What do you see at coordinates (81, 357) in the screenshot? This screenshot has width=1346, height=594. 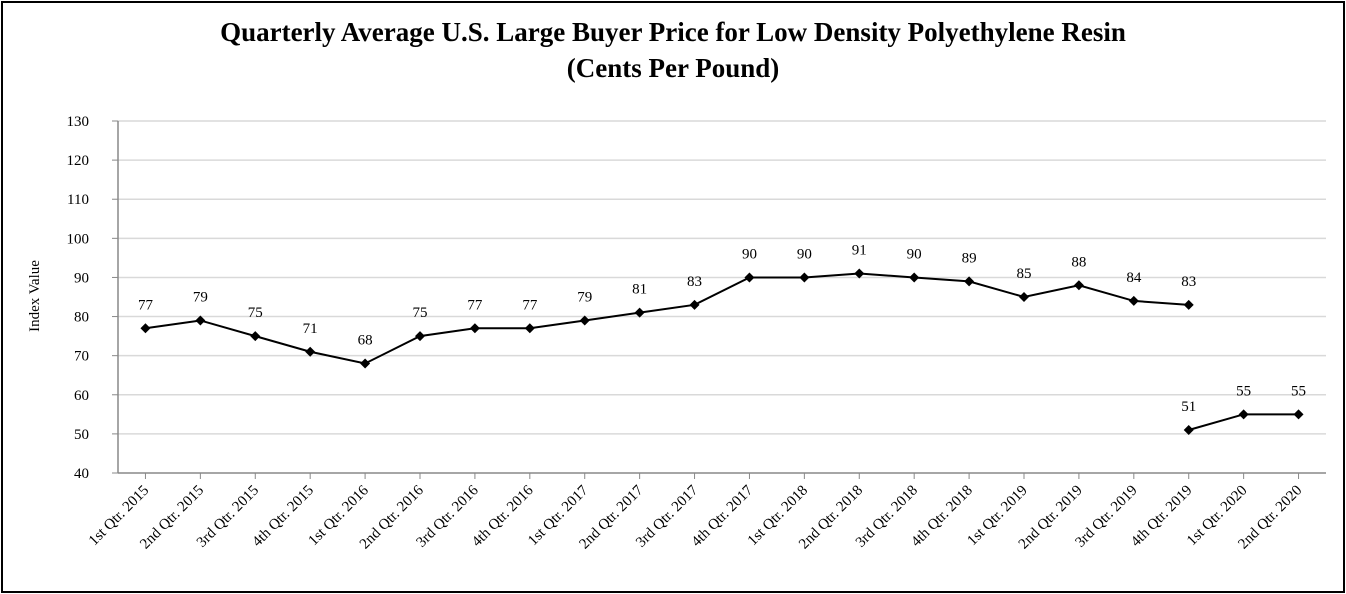 I see `y-tick-label: 70` at bounding box center [81, 357].